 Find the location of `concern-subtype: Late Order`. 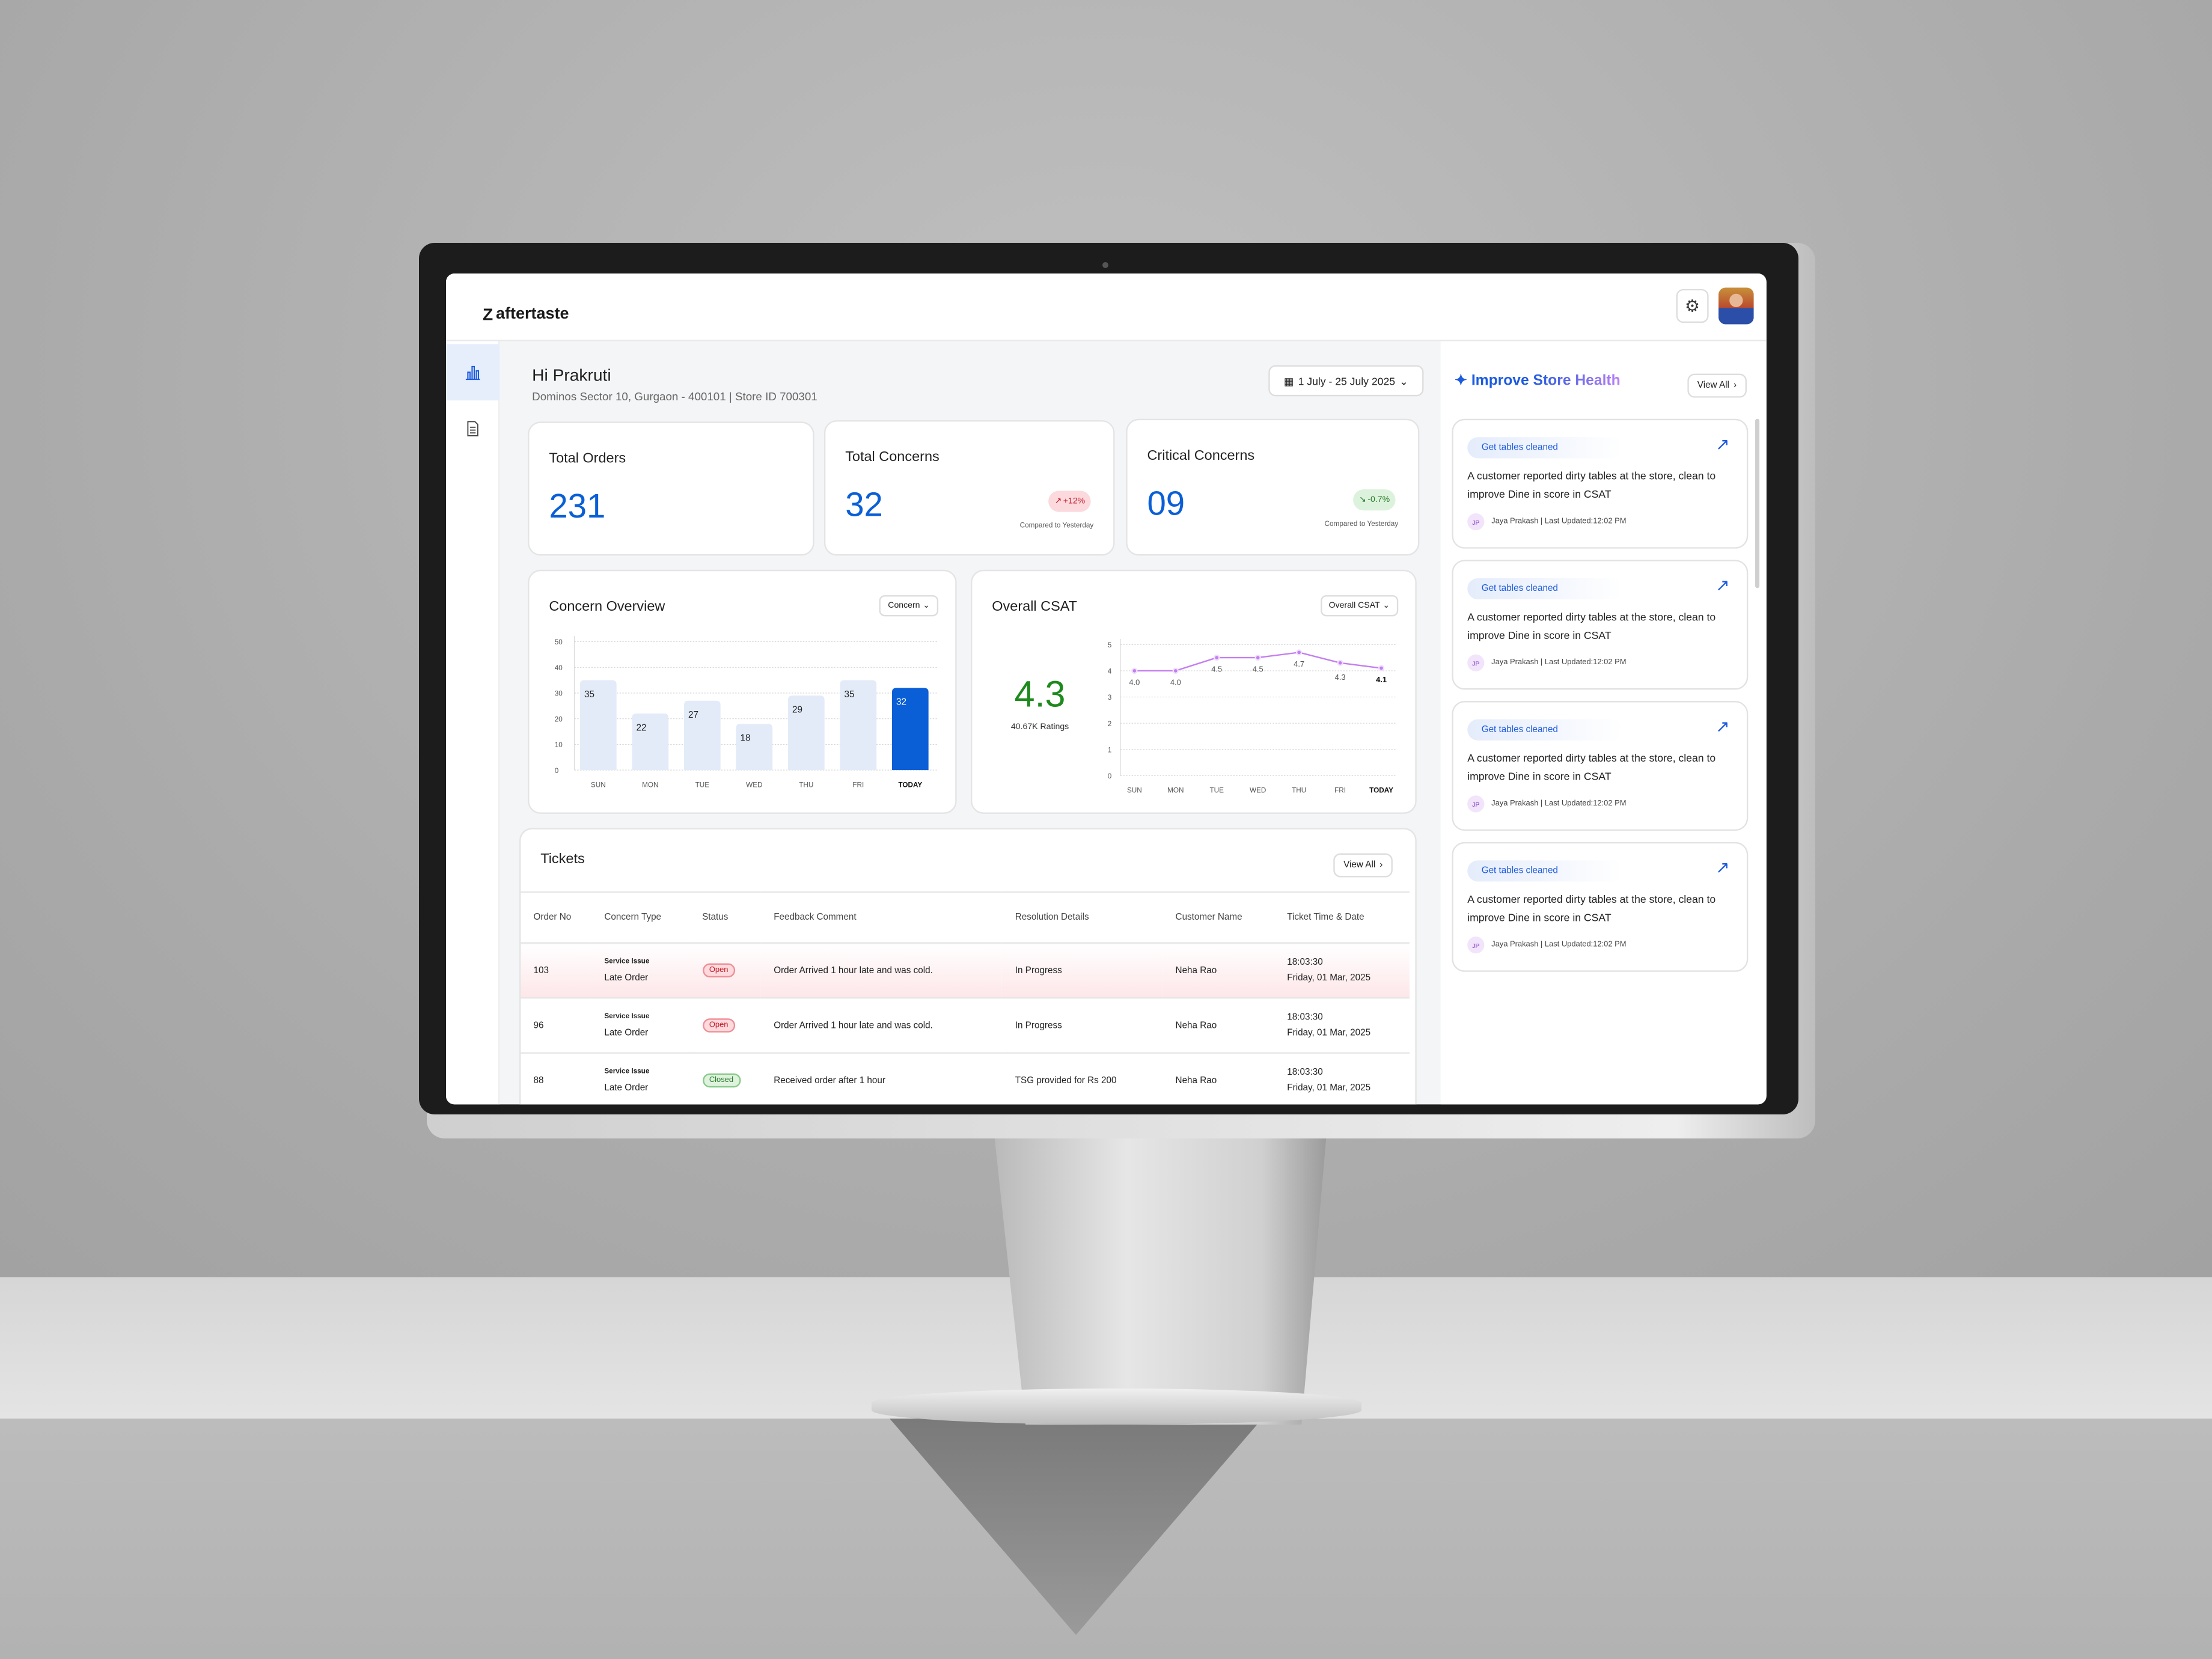

concern-subtype: Late Order is located at coordinates (626, 1088).